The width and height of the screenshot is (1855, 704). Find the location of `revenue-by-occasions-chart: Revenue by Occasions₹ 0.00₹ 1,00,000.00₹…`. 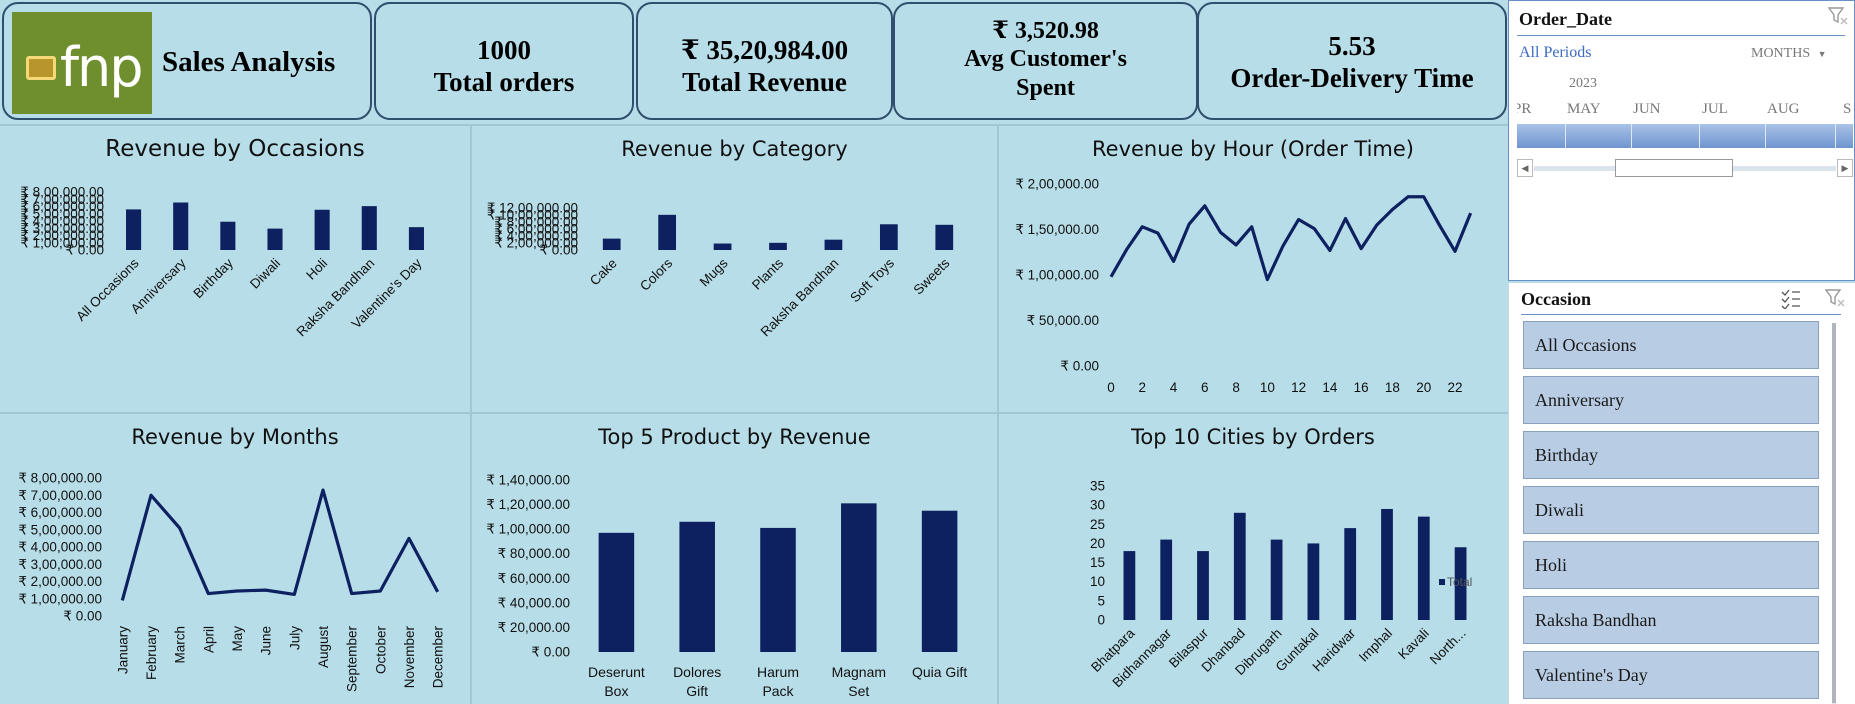

revenue-by-occasions-chart: Revenue by Occasions₹ 0.00₹ 1,00,000.00₹… is located at coordinates (222, 237).